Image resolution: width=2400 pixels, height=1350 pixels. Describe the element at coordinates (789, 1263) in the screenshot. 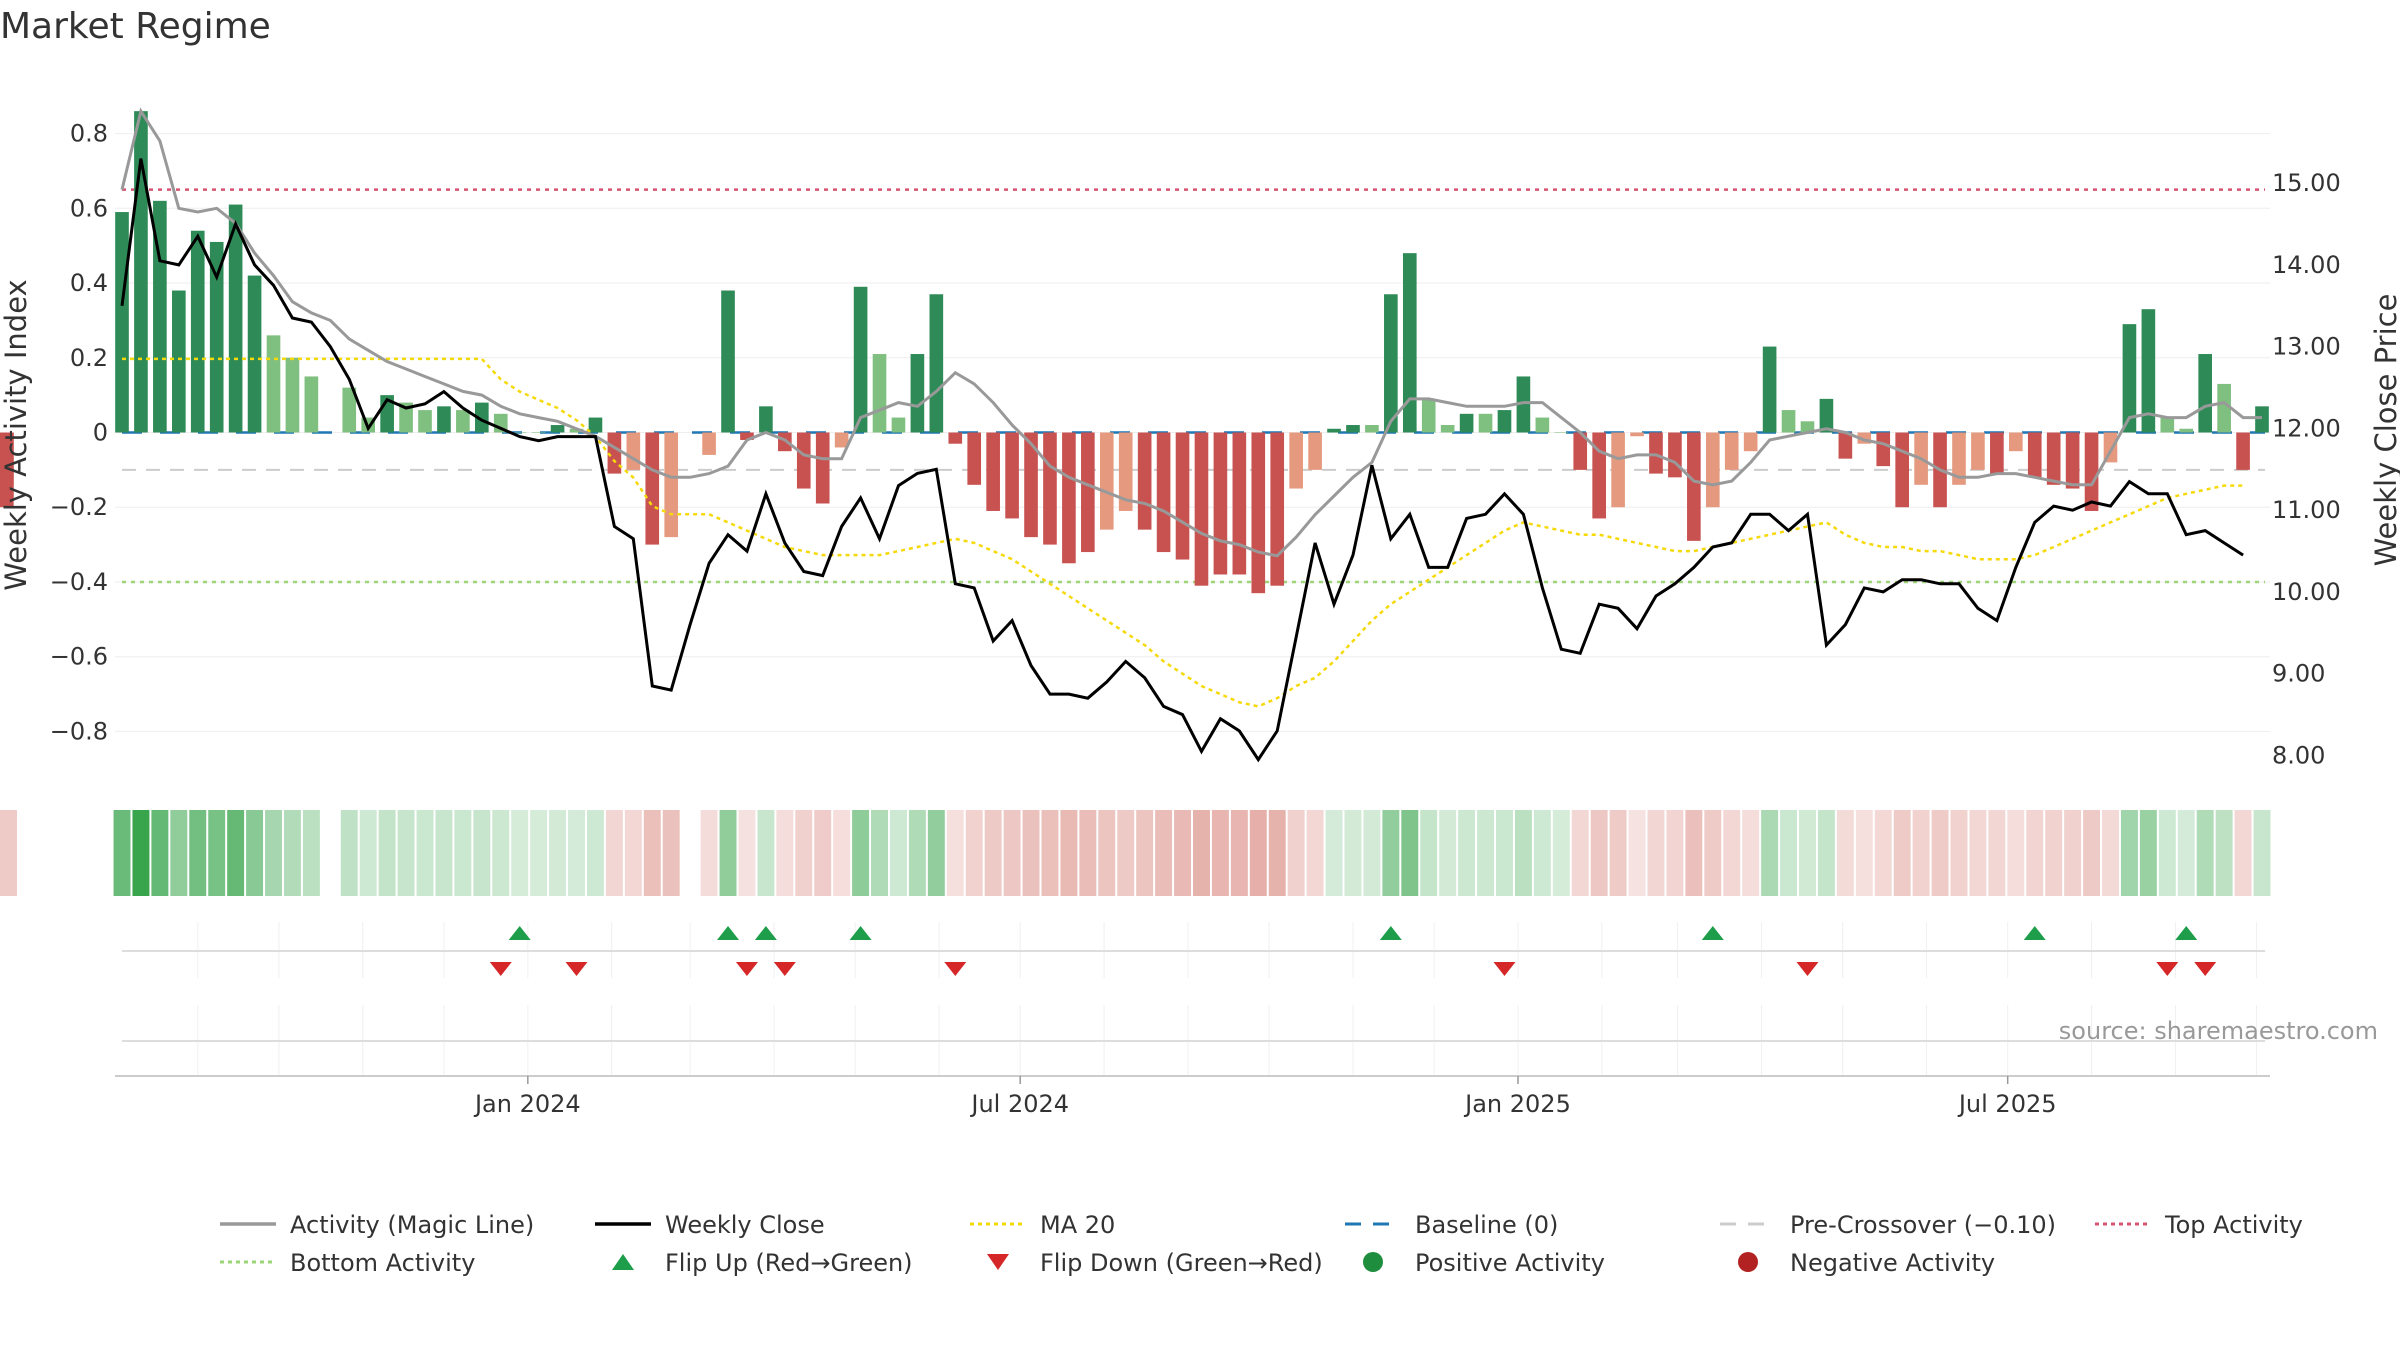

I see `legend-label: Flip Up (Red→Green)` at that location.